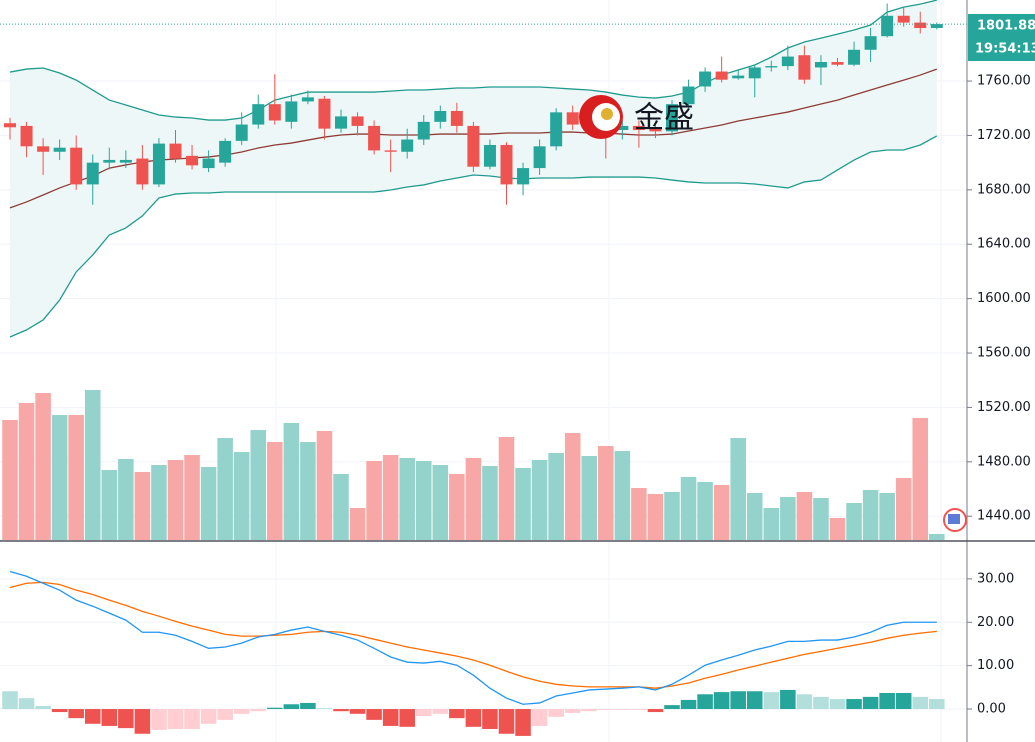  Describe the element at coordinates (1004, 81) in the screenshot. I see `y-tick-label: 1760.00` at that location.